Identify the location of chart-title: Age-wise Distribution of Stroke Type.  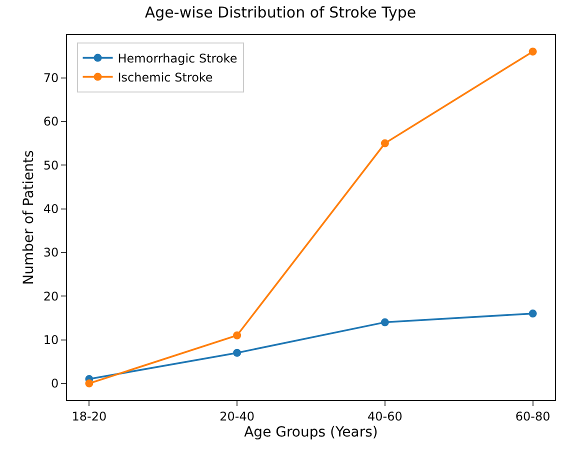
(280, 12).